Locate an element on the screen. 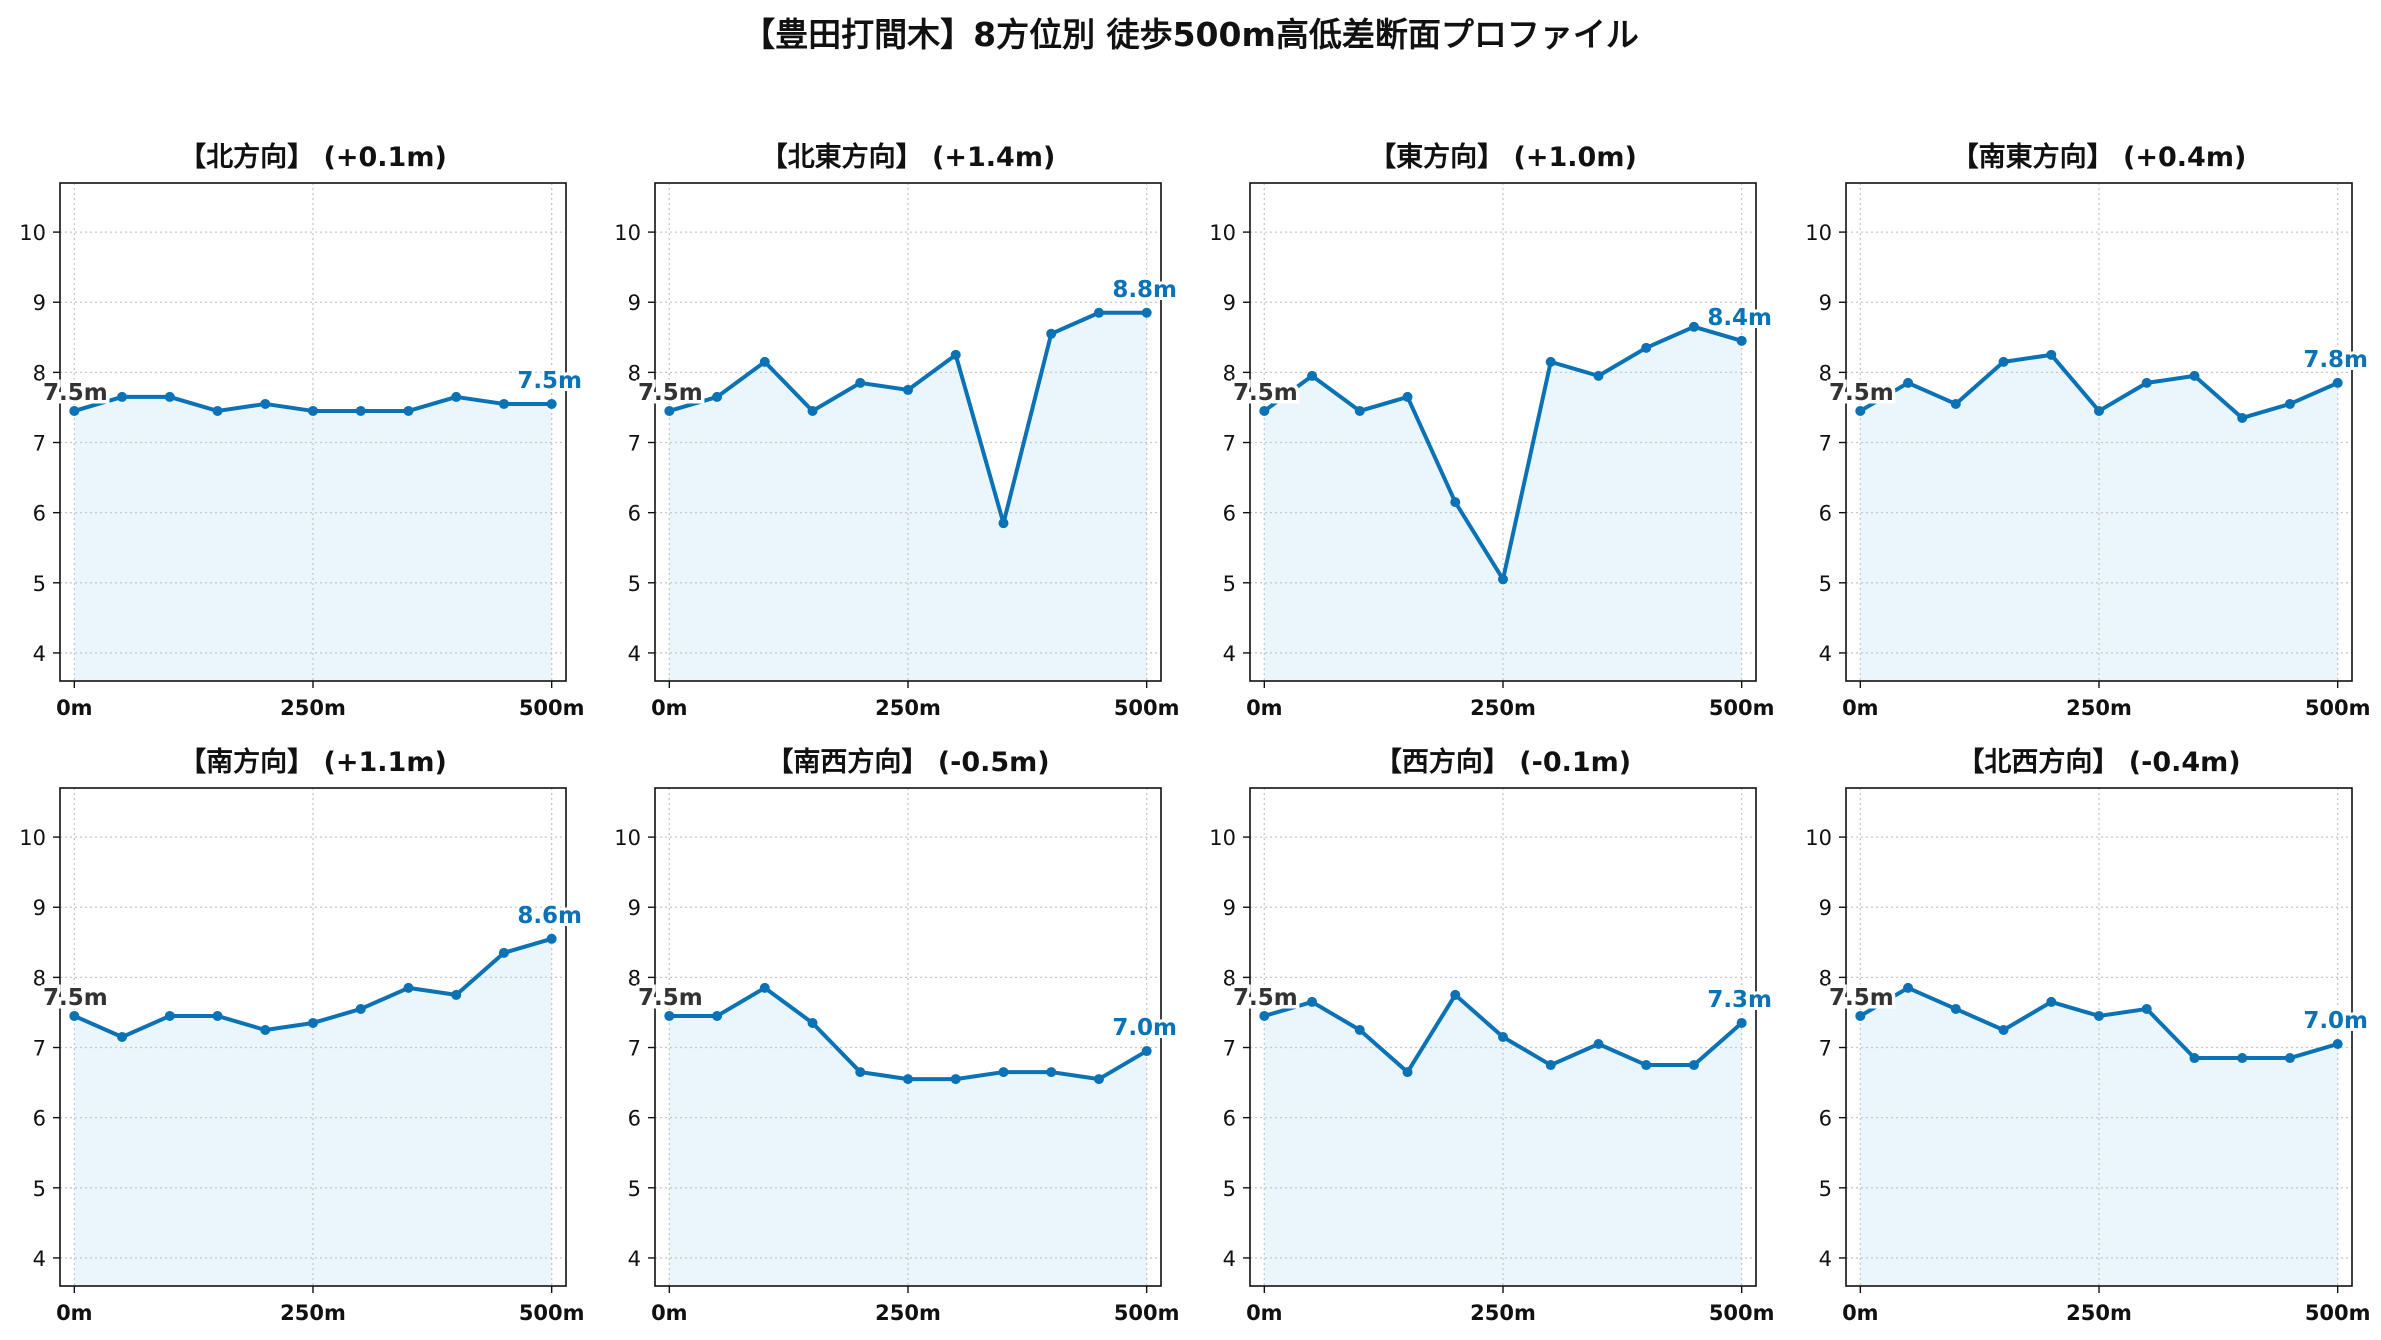  subplot-8: 【北西方向】 (-0.4m) 4 5 6 7 8 9 10 0m 250m 500m 7.5m 7.0m is located at coordinates (2088, 1035).